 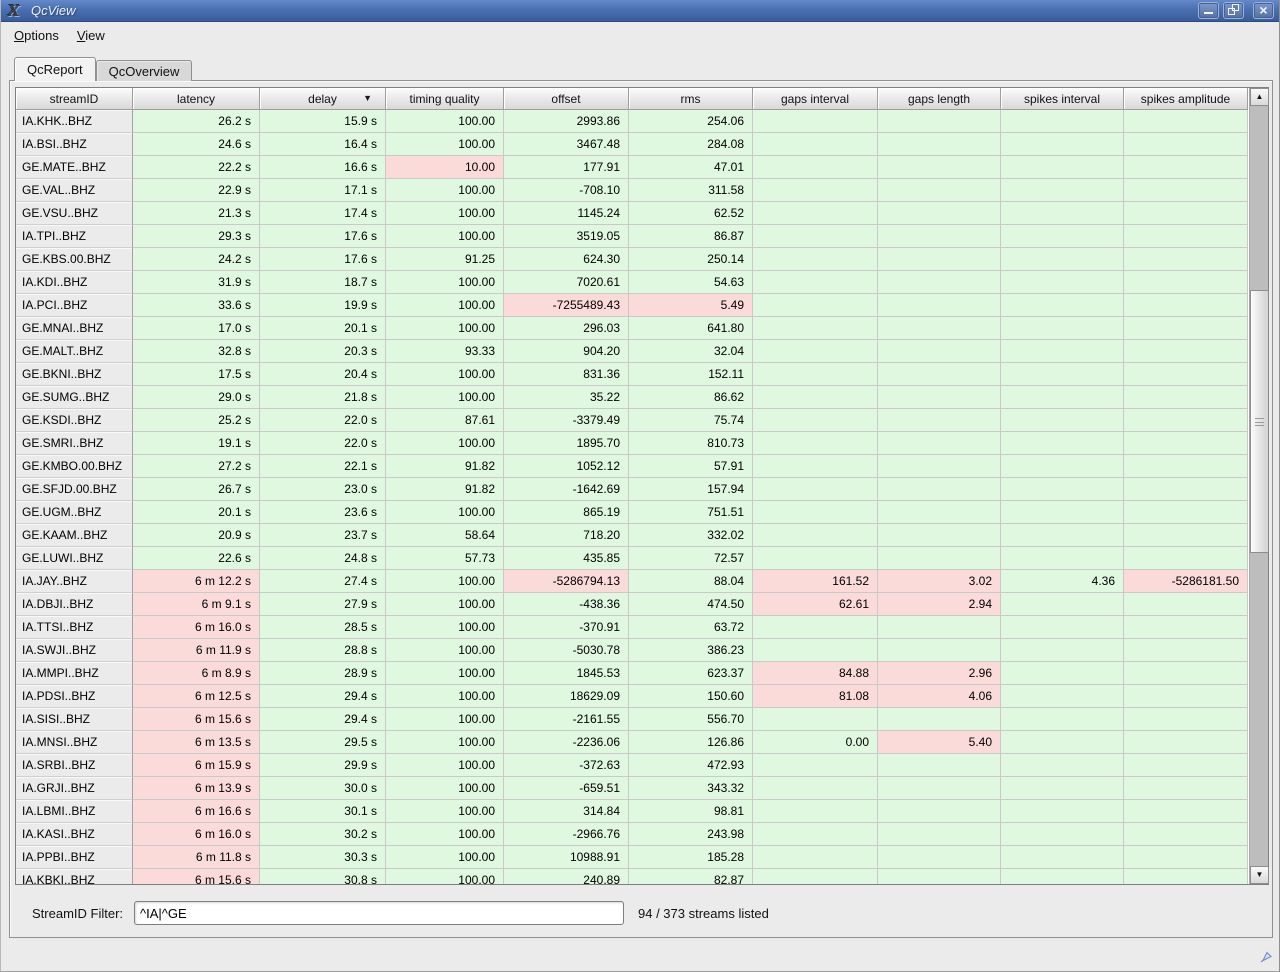 I want to click on value-cell: 556.70, so click(x=691, y=719).